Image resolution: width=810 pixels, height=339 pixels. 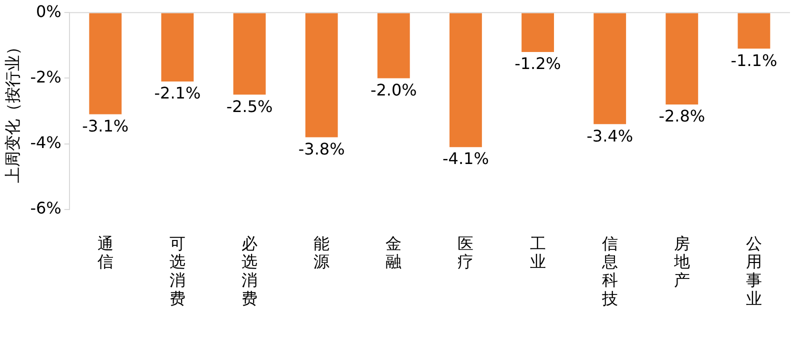 What do you see at coordinates (46, 208) in the screenshot?
I see `y-tick-label: -6%` at bounding box center [46, 208].